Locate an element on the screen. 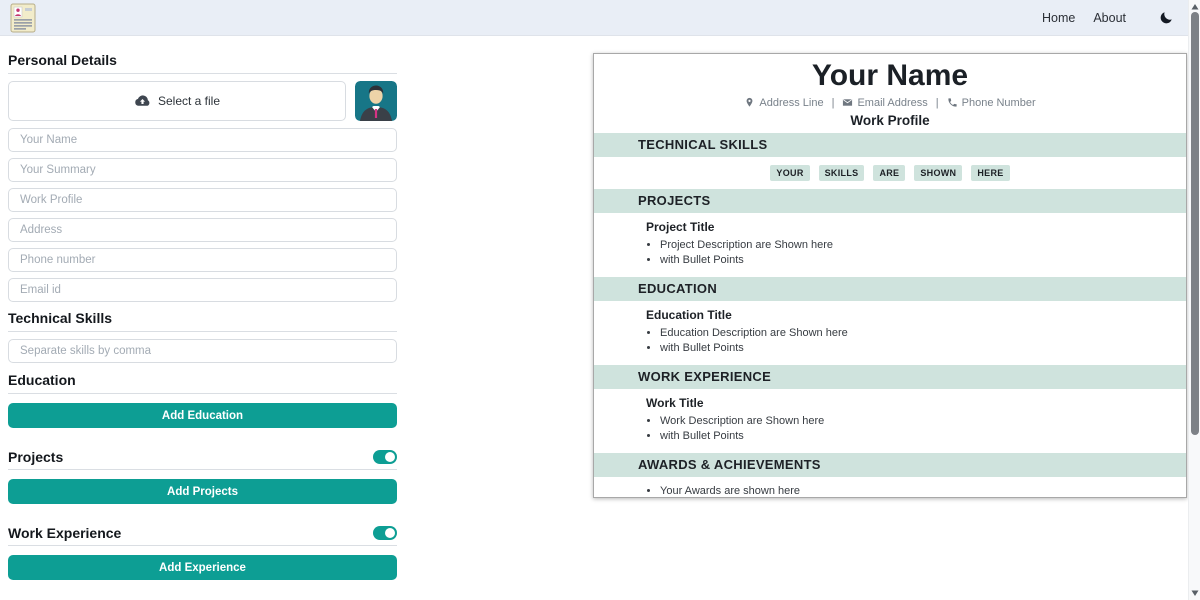 Image resolution: width=1200 pixels, height=600 pixels. navbar: Home About is located at coordinates (594, 18).